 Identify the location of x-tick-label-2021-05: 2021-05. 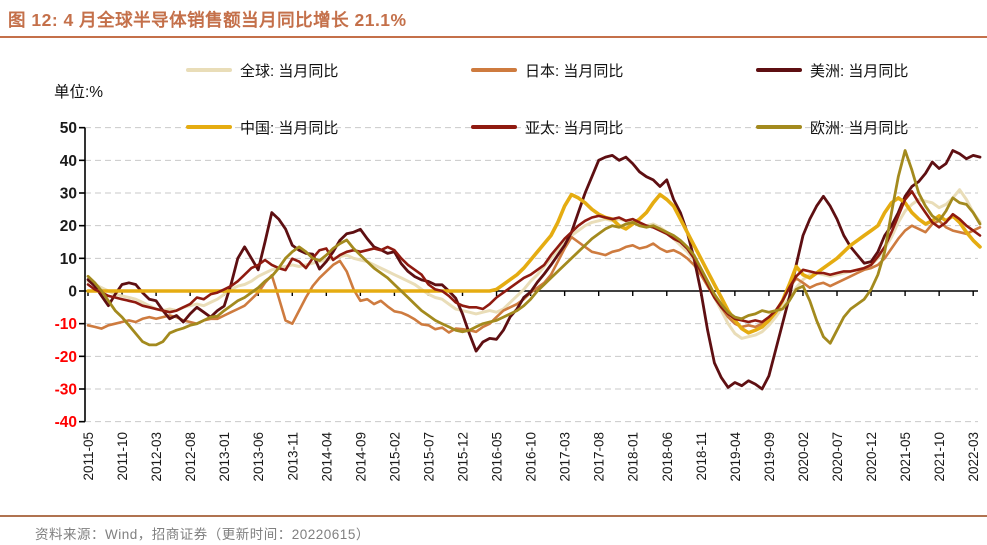
(905, 457).